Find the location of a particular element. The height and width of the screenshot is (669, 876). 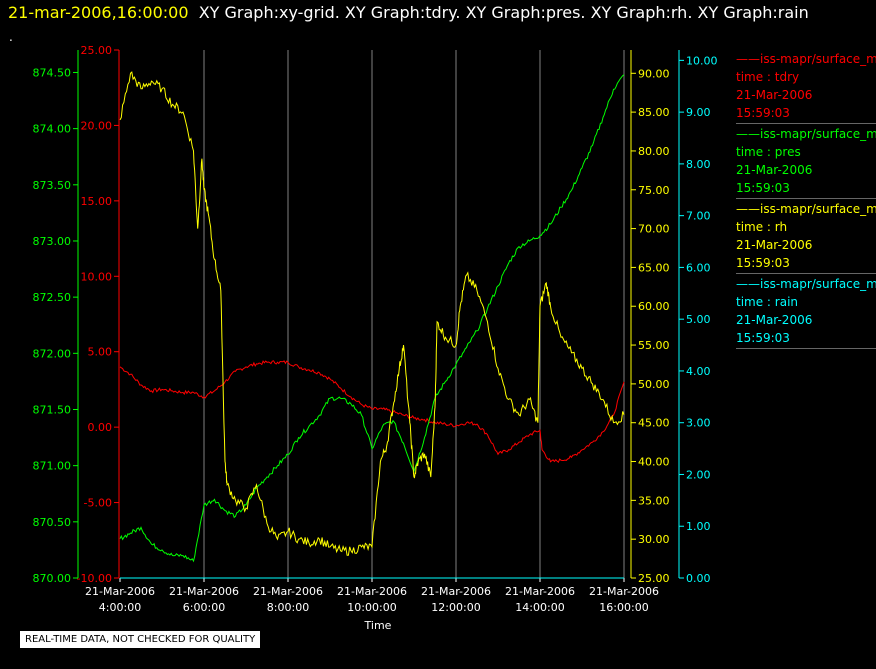

legend-field: time : tdry is located at coordinates (768, 77).